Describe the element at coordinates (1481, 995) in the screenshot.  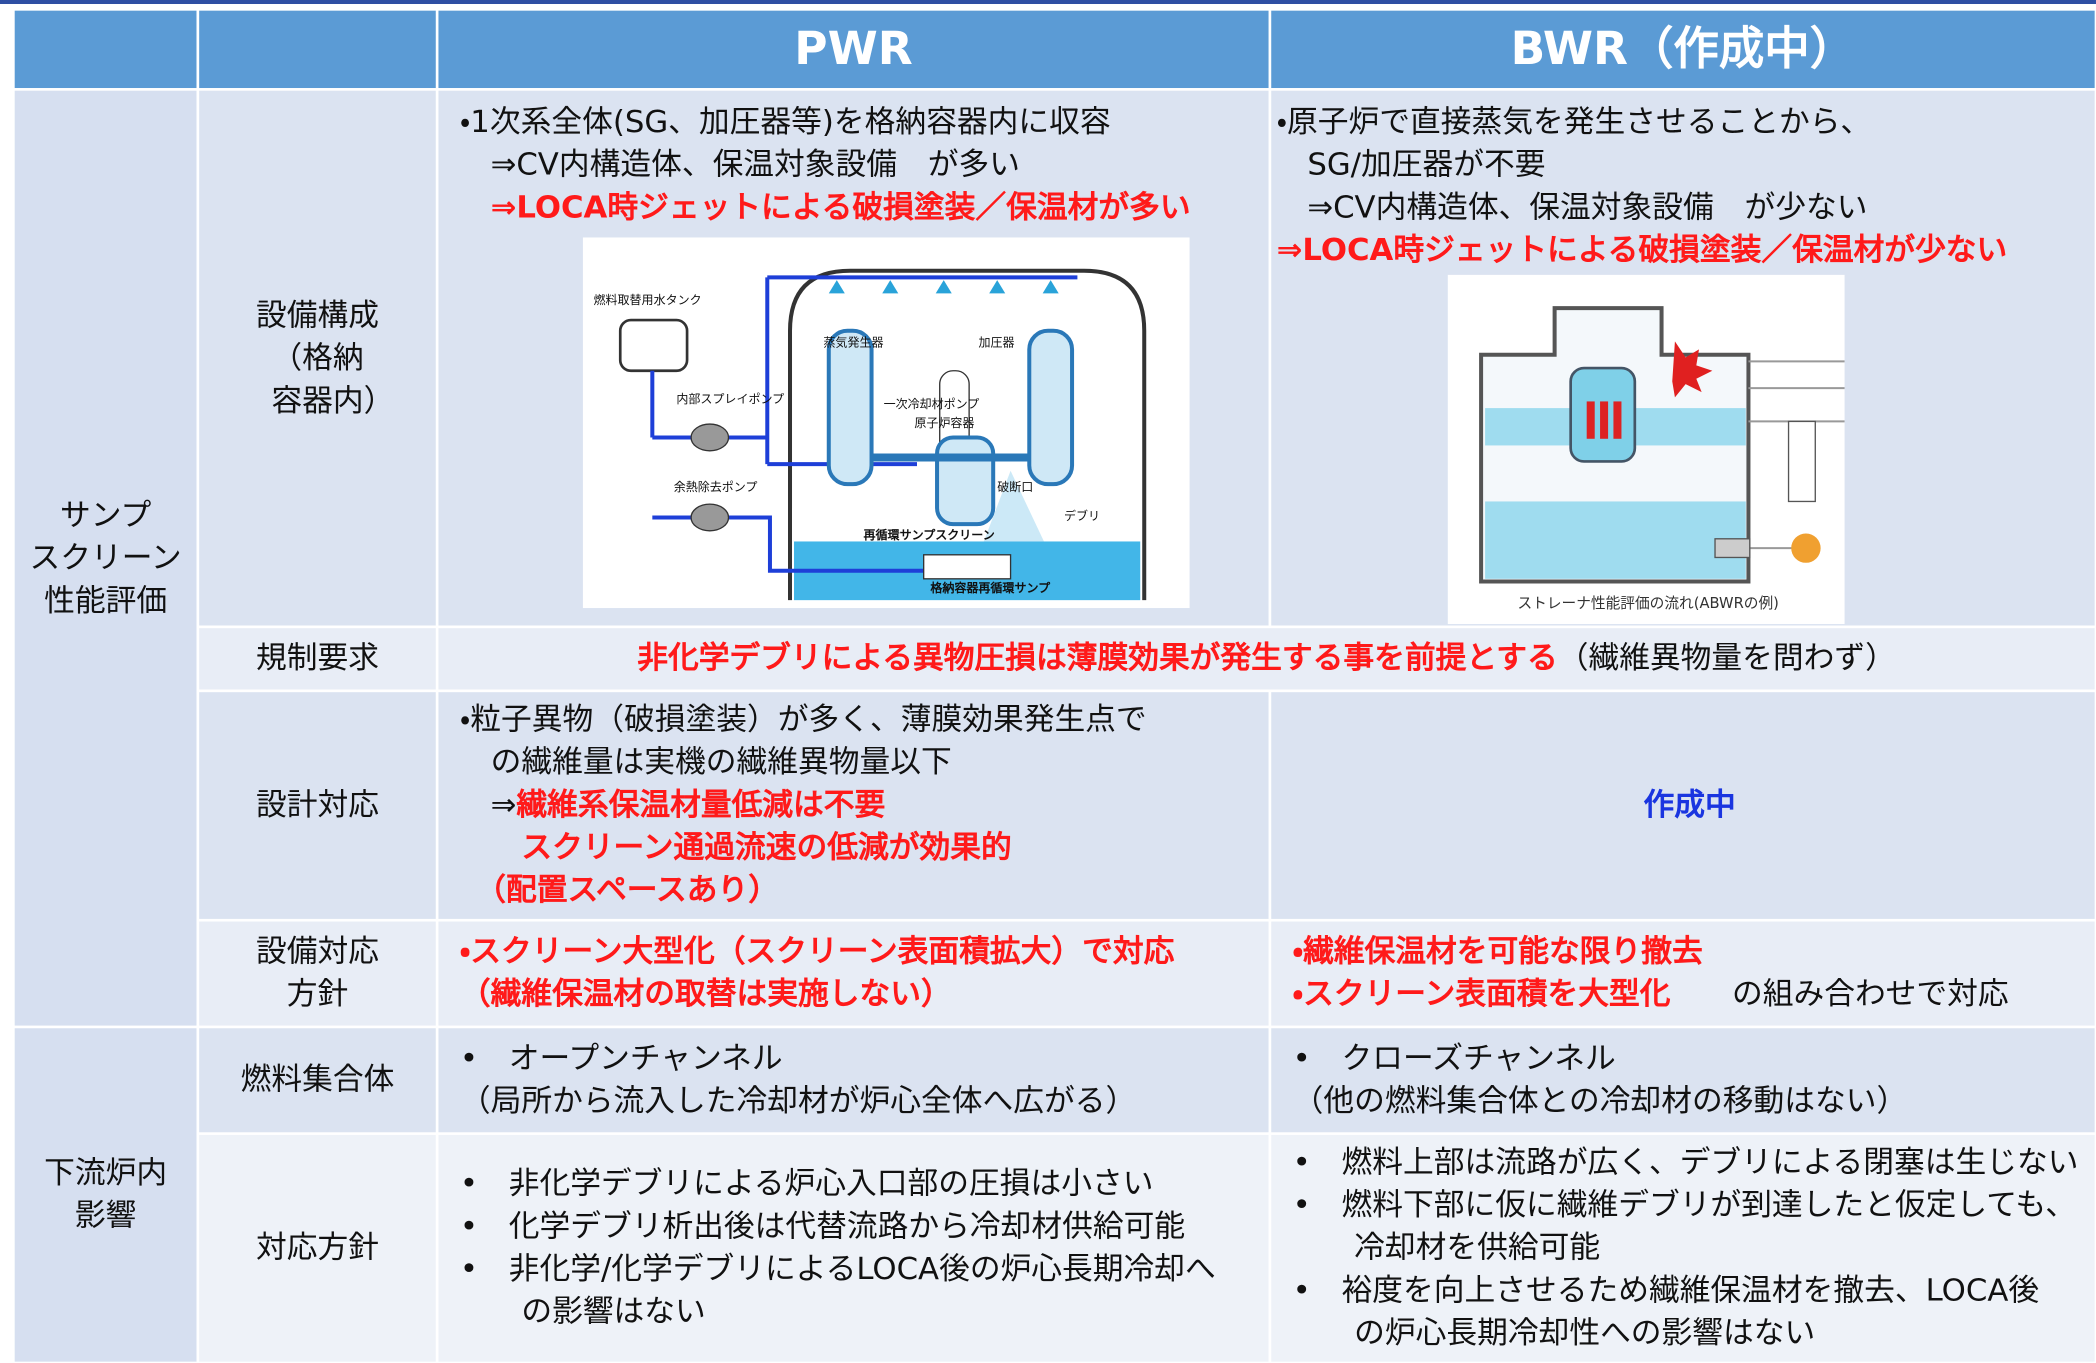
I see `text-segment: ・スクリーン表面積を大型化` at that location.